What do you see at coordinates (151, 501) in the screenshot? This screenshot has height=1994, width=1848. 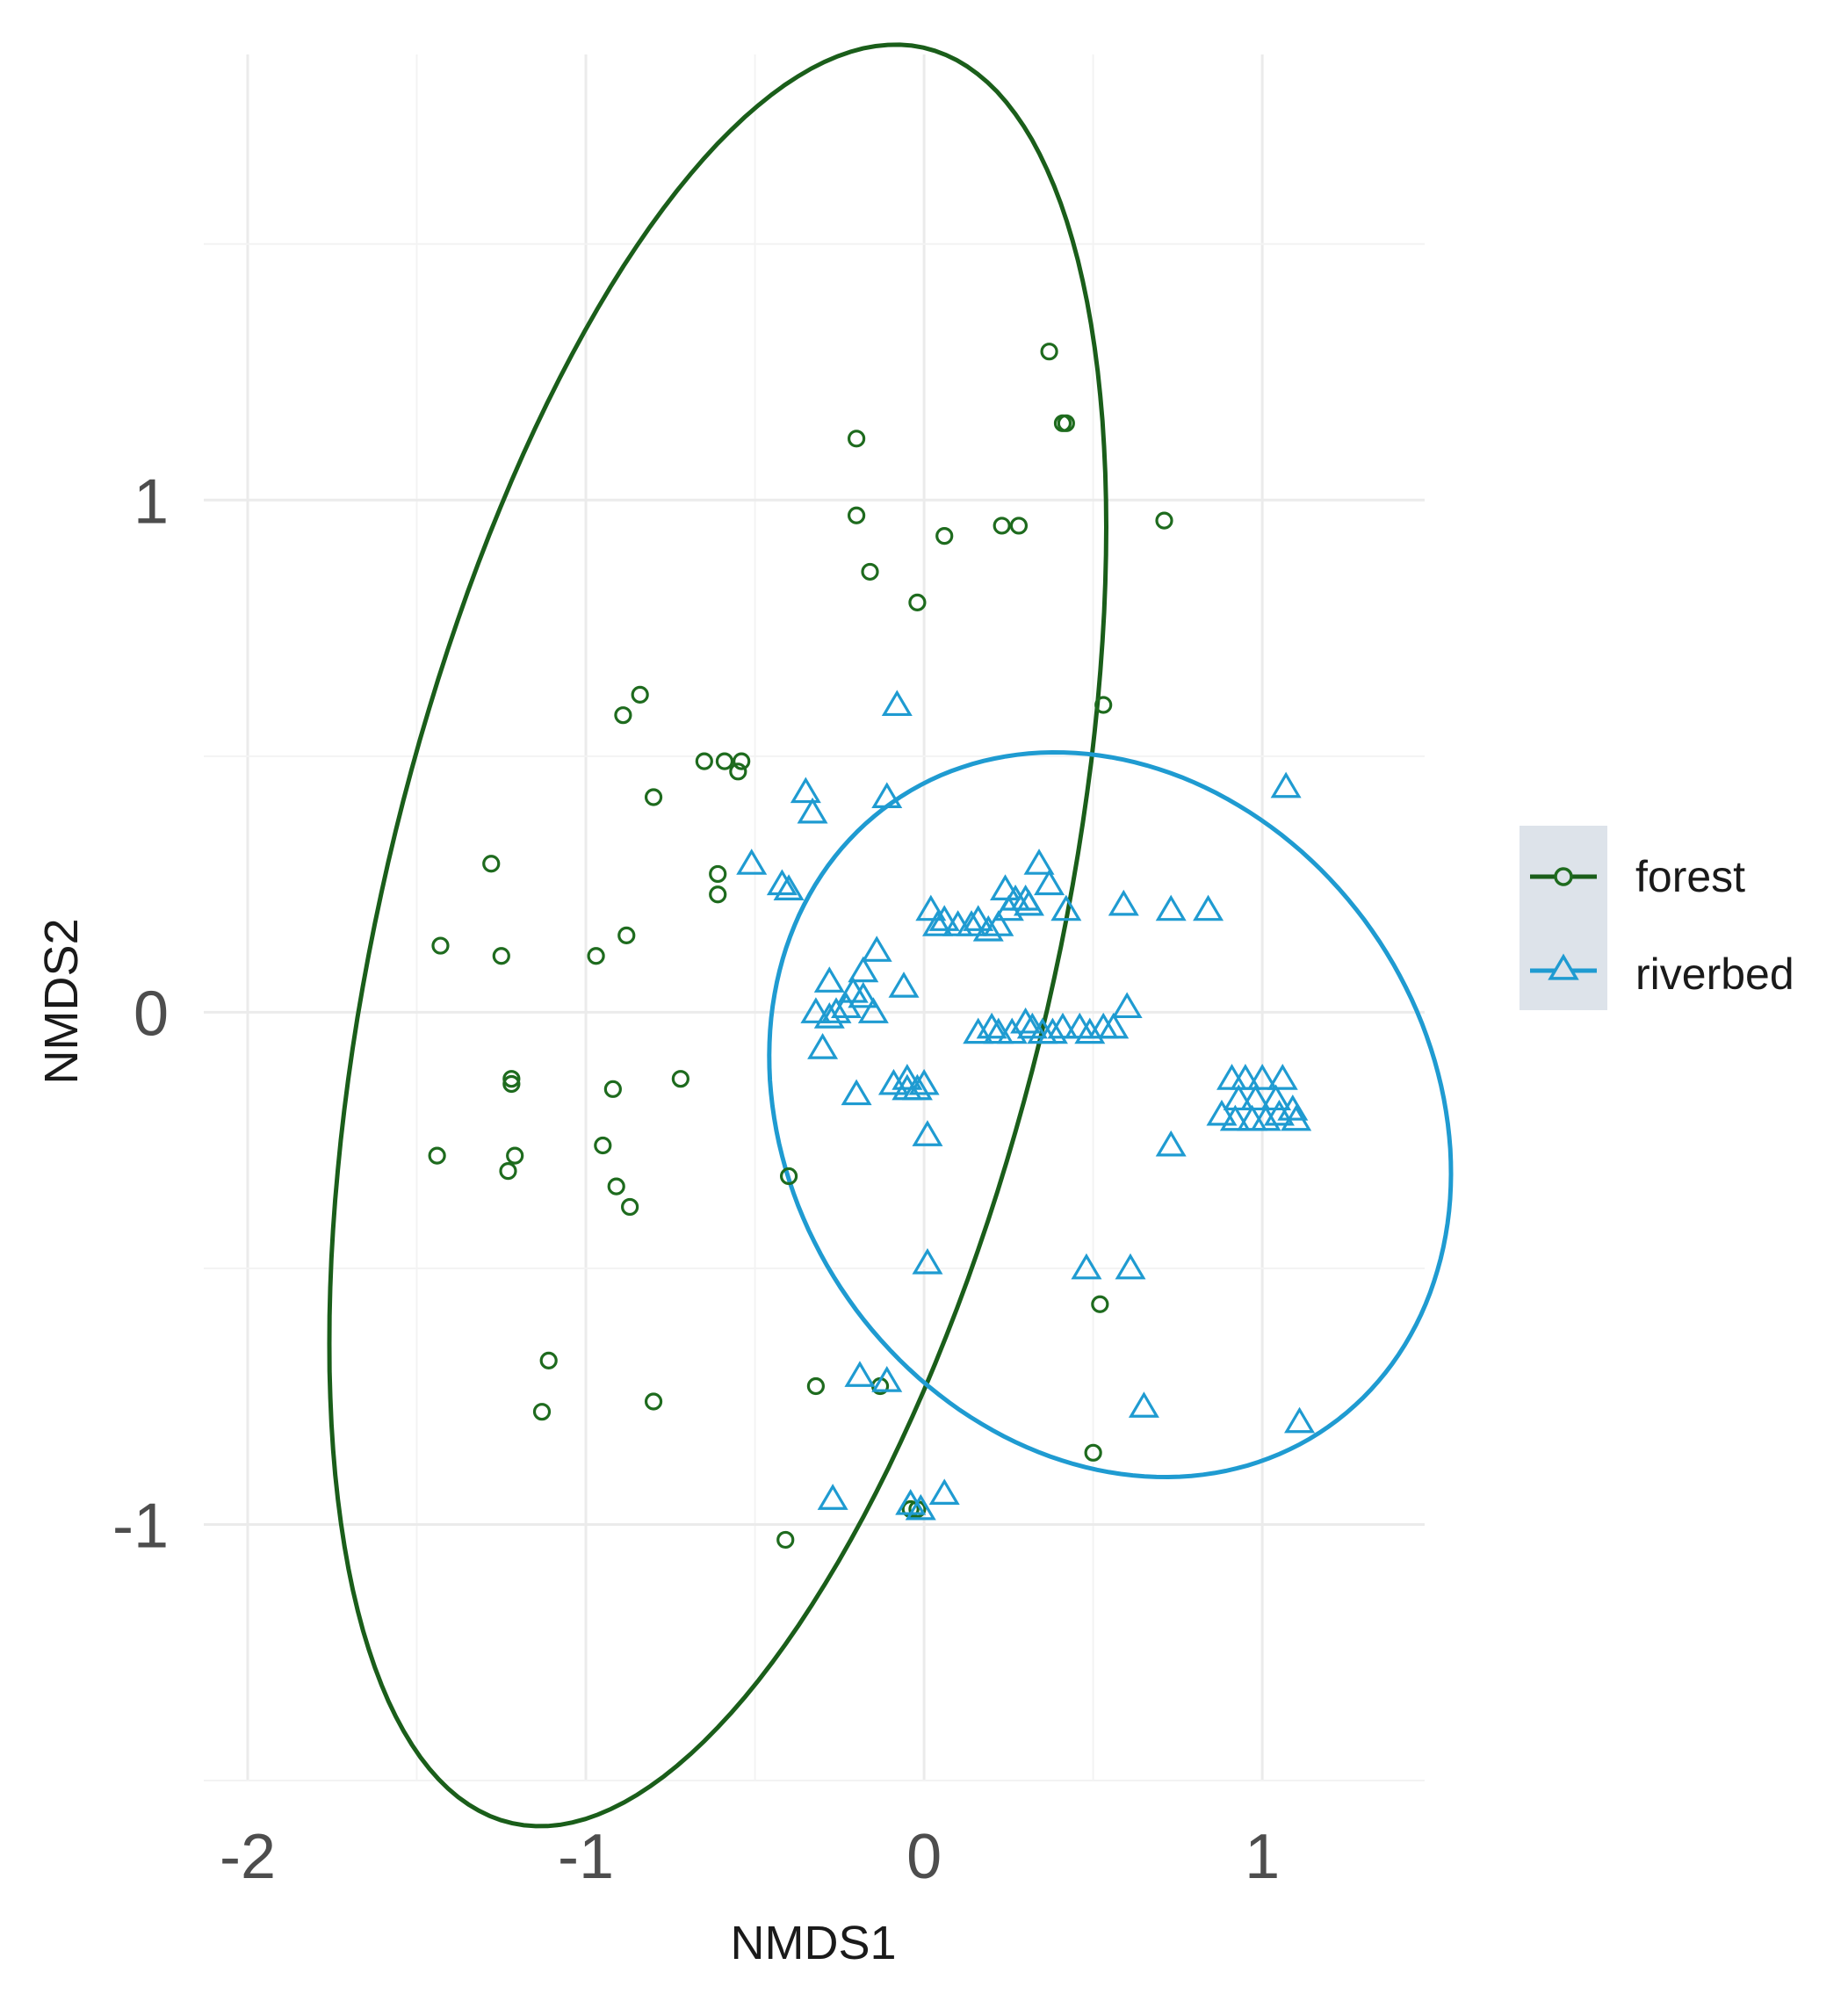 I see `y-tick-label: 1` at bounding box center [151, 501].